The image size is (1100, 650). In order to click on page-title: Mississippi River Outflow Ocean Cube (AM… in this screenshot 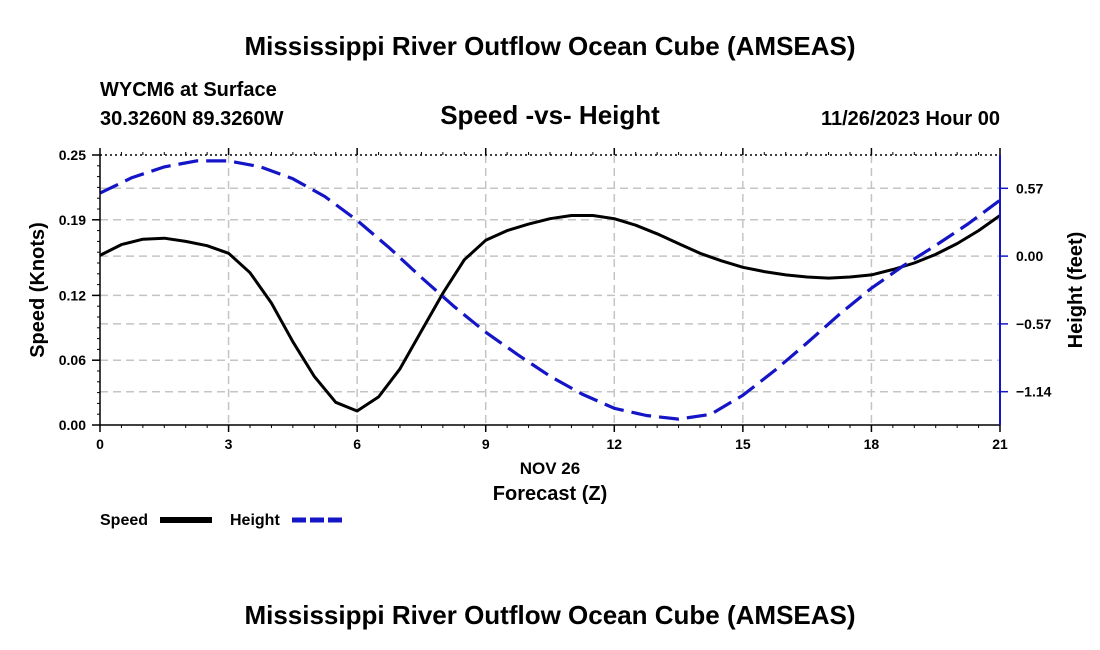, I will do `click(549, 46)`.